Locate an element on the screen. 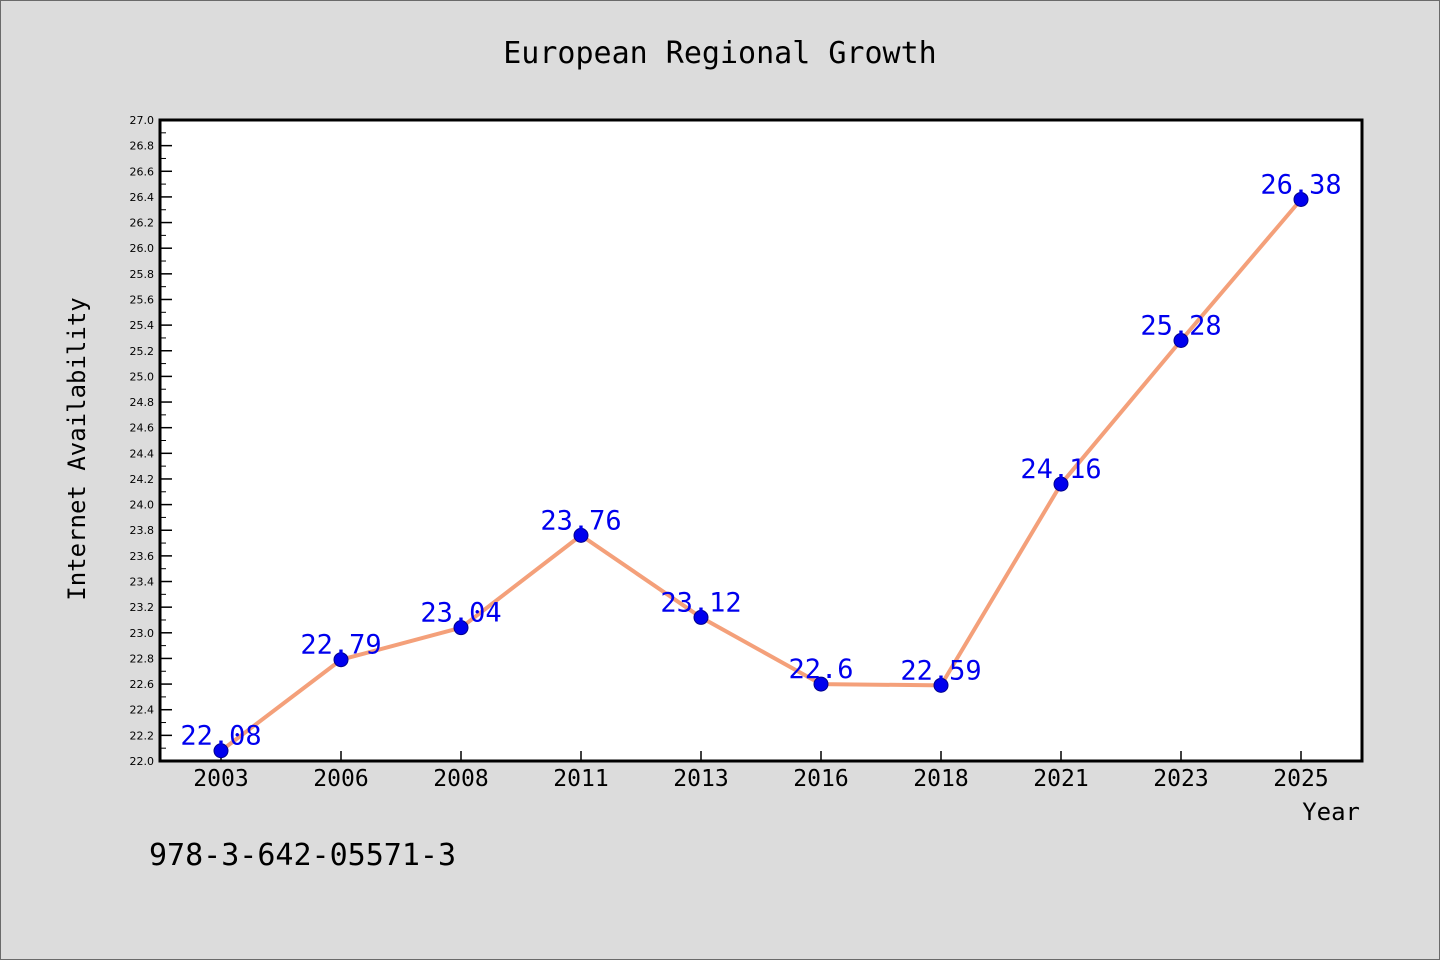  y-tick-label: 23.4 is located at coordinates (142, 582).